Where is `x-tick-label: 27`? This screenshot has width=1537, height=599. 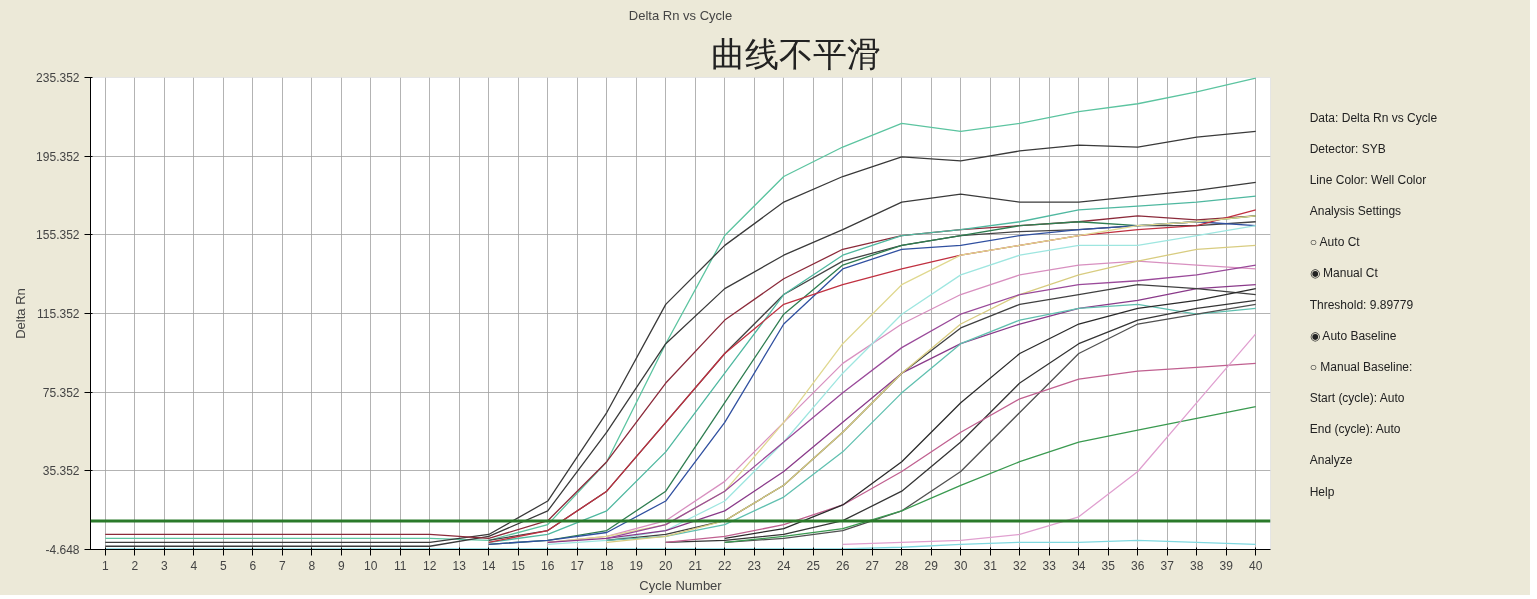
x-tick-label: 27 is located at coordinates (872, 565).